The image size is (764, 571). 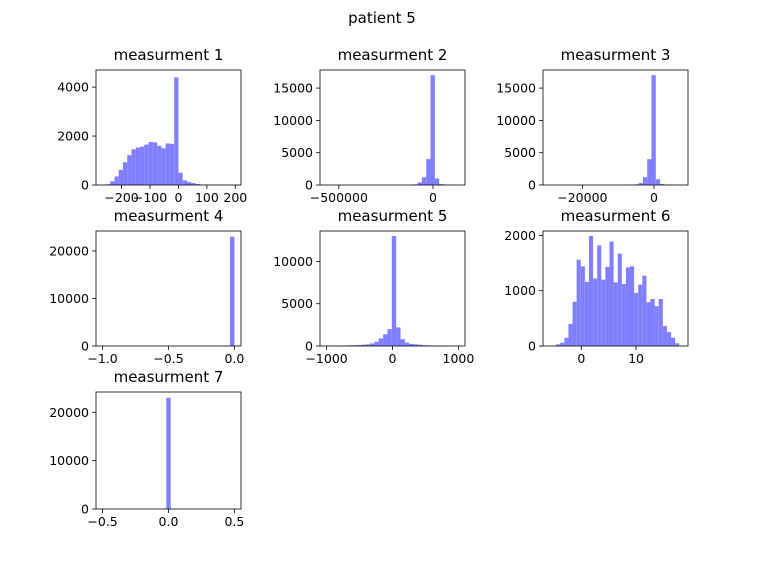 I want to click on subplot-6: 0 10 0 1000 2000 measurment 6, so click(x=596, y=286).